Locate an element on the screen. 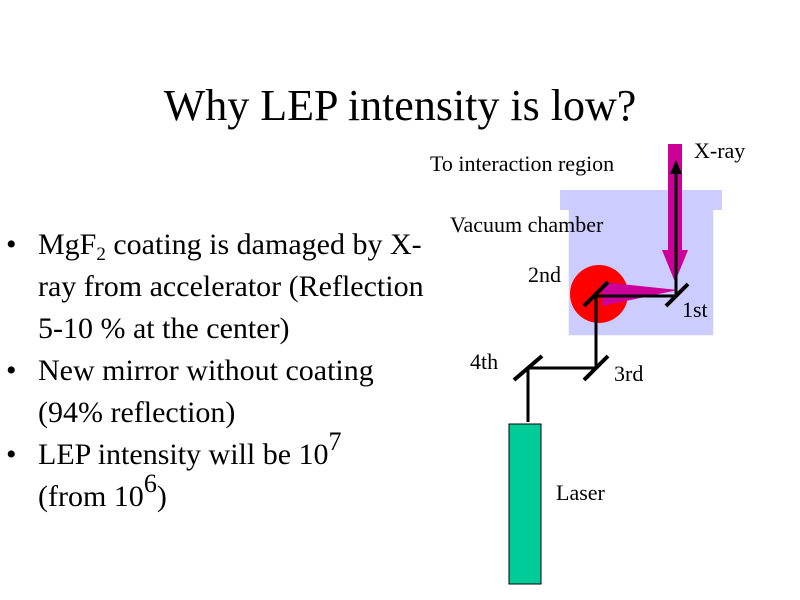  mirror-3rd is located at coordinates (596, 368).